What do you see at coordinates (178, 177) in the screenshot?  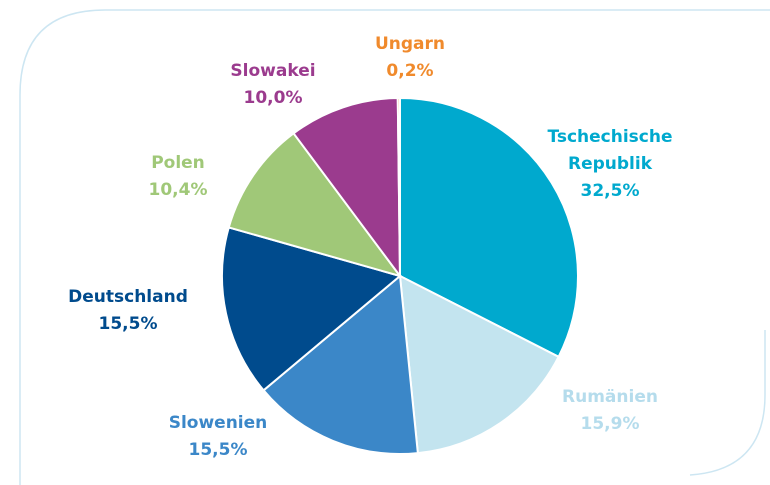 I see `slice-label: Polen 10,4%` at bounding box center [178, 177].